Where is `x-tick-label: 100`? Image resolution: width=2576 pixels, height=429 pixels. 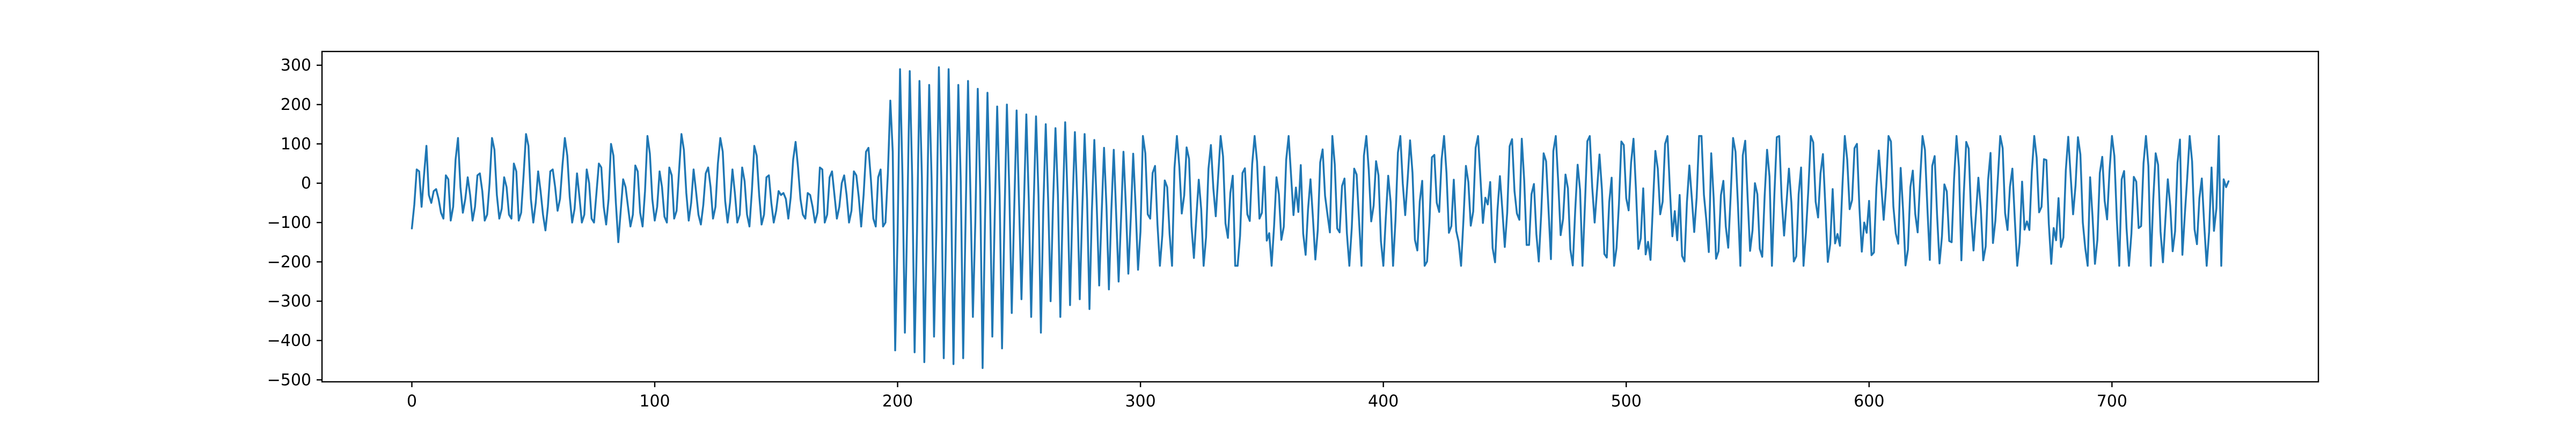
x-tick-label: 100 is located at coordinates (654, 401).